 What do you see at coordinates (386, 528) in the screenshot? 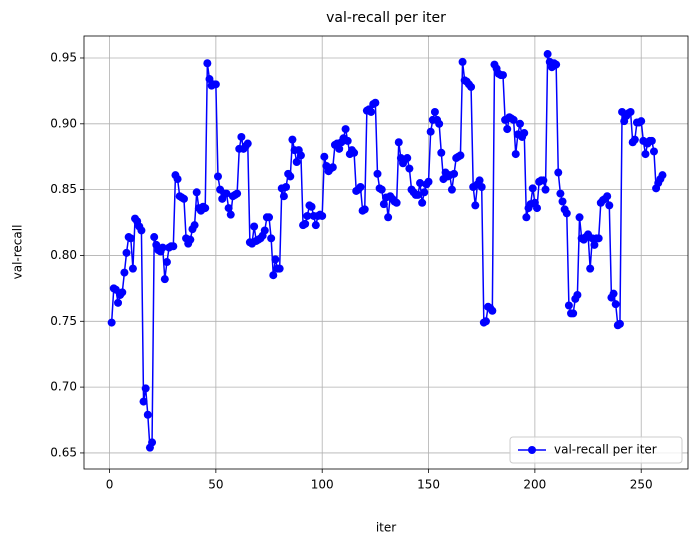
I see `x-axis-label: iter` at bounding box center [386, 528].